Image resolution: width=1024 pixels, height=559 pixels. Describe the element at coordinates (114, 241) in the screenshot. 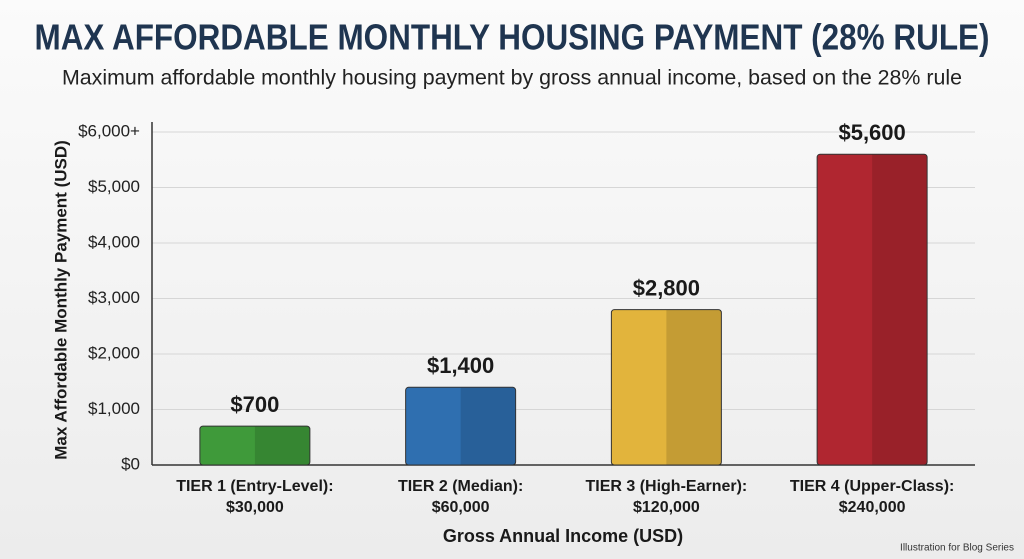

I see `y-tick-label: $4,000` at that location.